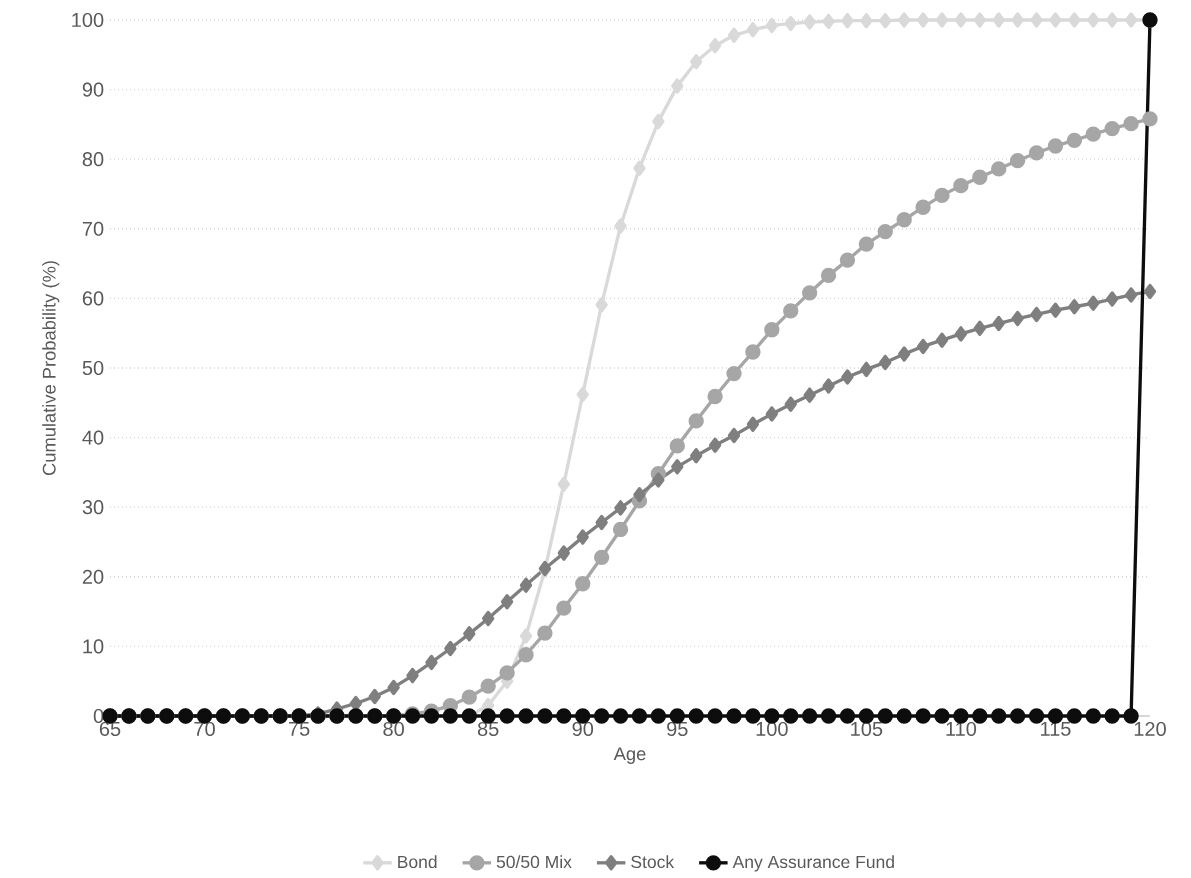 The width and height of the screenshot is (1191, 878). I want to click on x-axis-title: Age, so click(629, 755).